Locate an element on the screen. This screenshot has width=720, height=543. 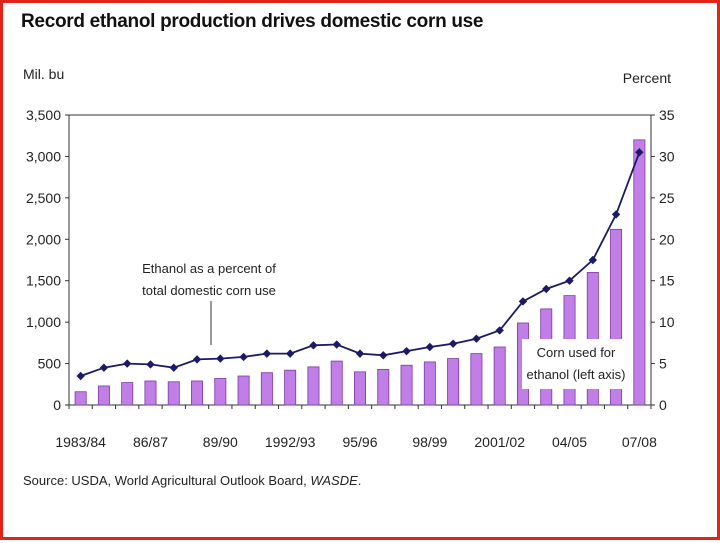
right-tick-label: 0 is located at coordinates (663, 405).